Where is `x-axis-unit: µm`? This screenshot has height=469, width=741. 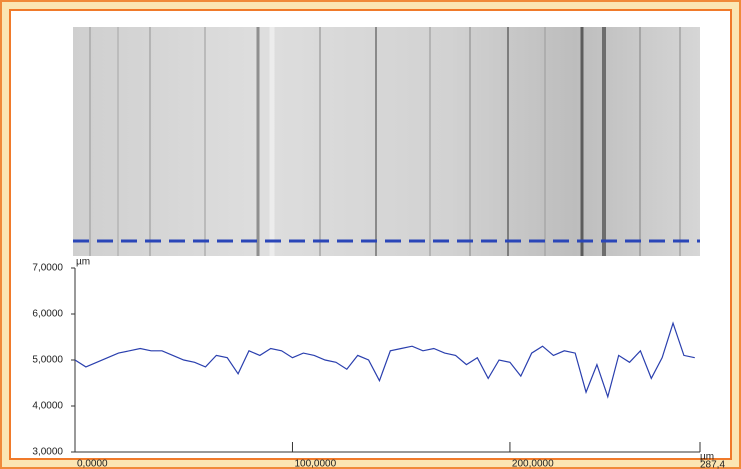
x-axis-unit: µm is located at coordinates (707, 457).